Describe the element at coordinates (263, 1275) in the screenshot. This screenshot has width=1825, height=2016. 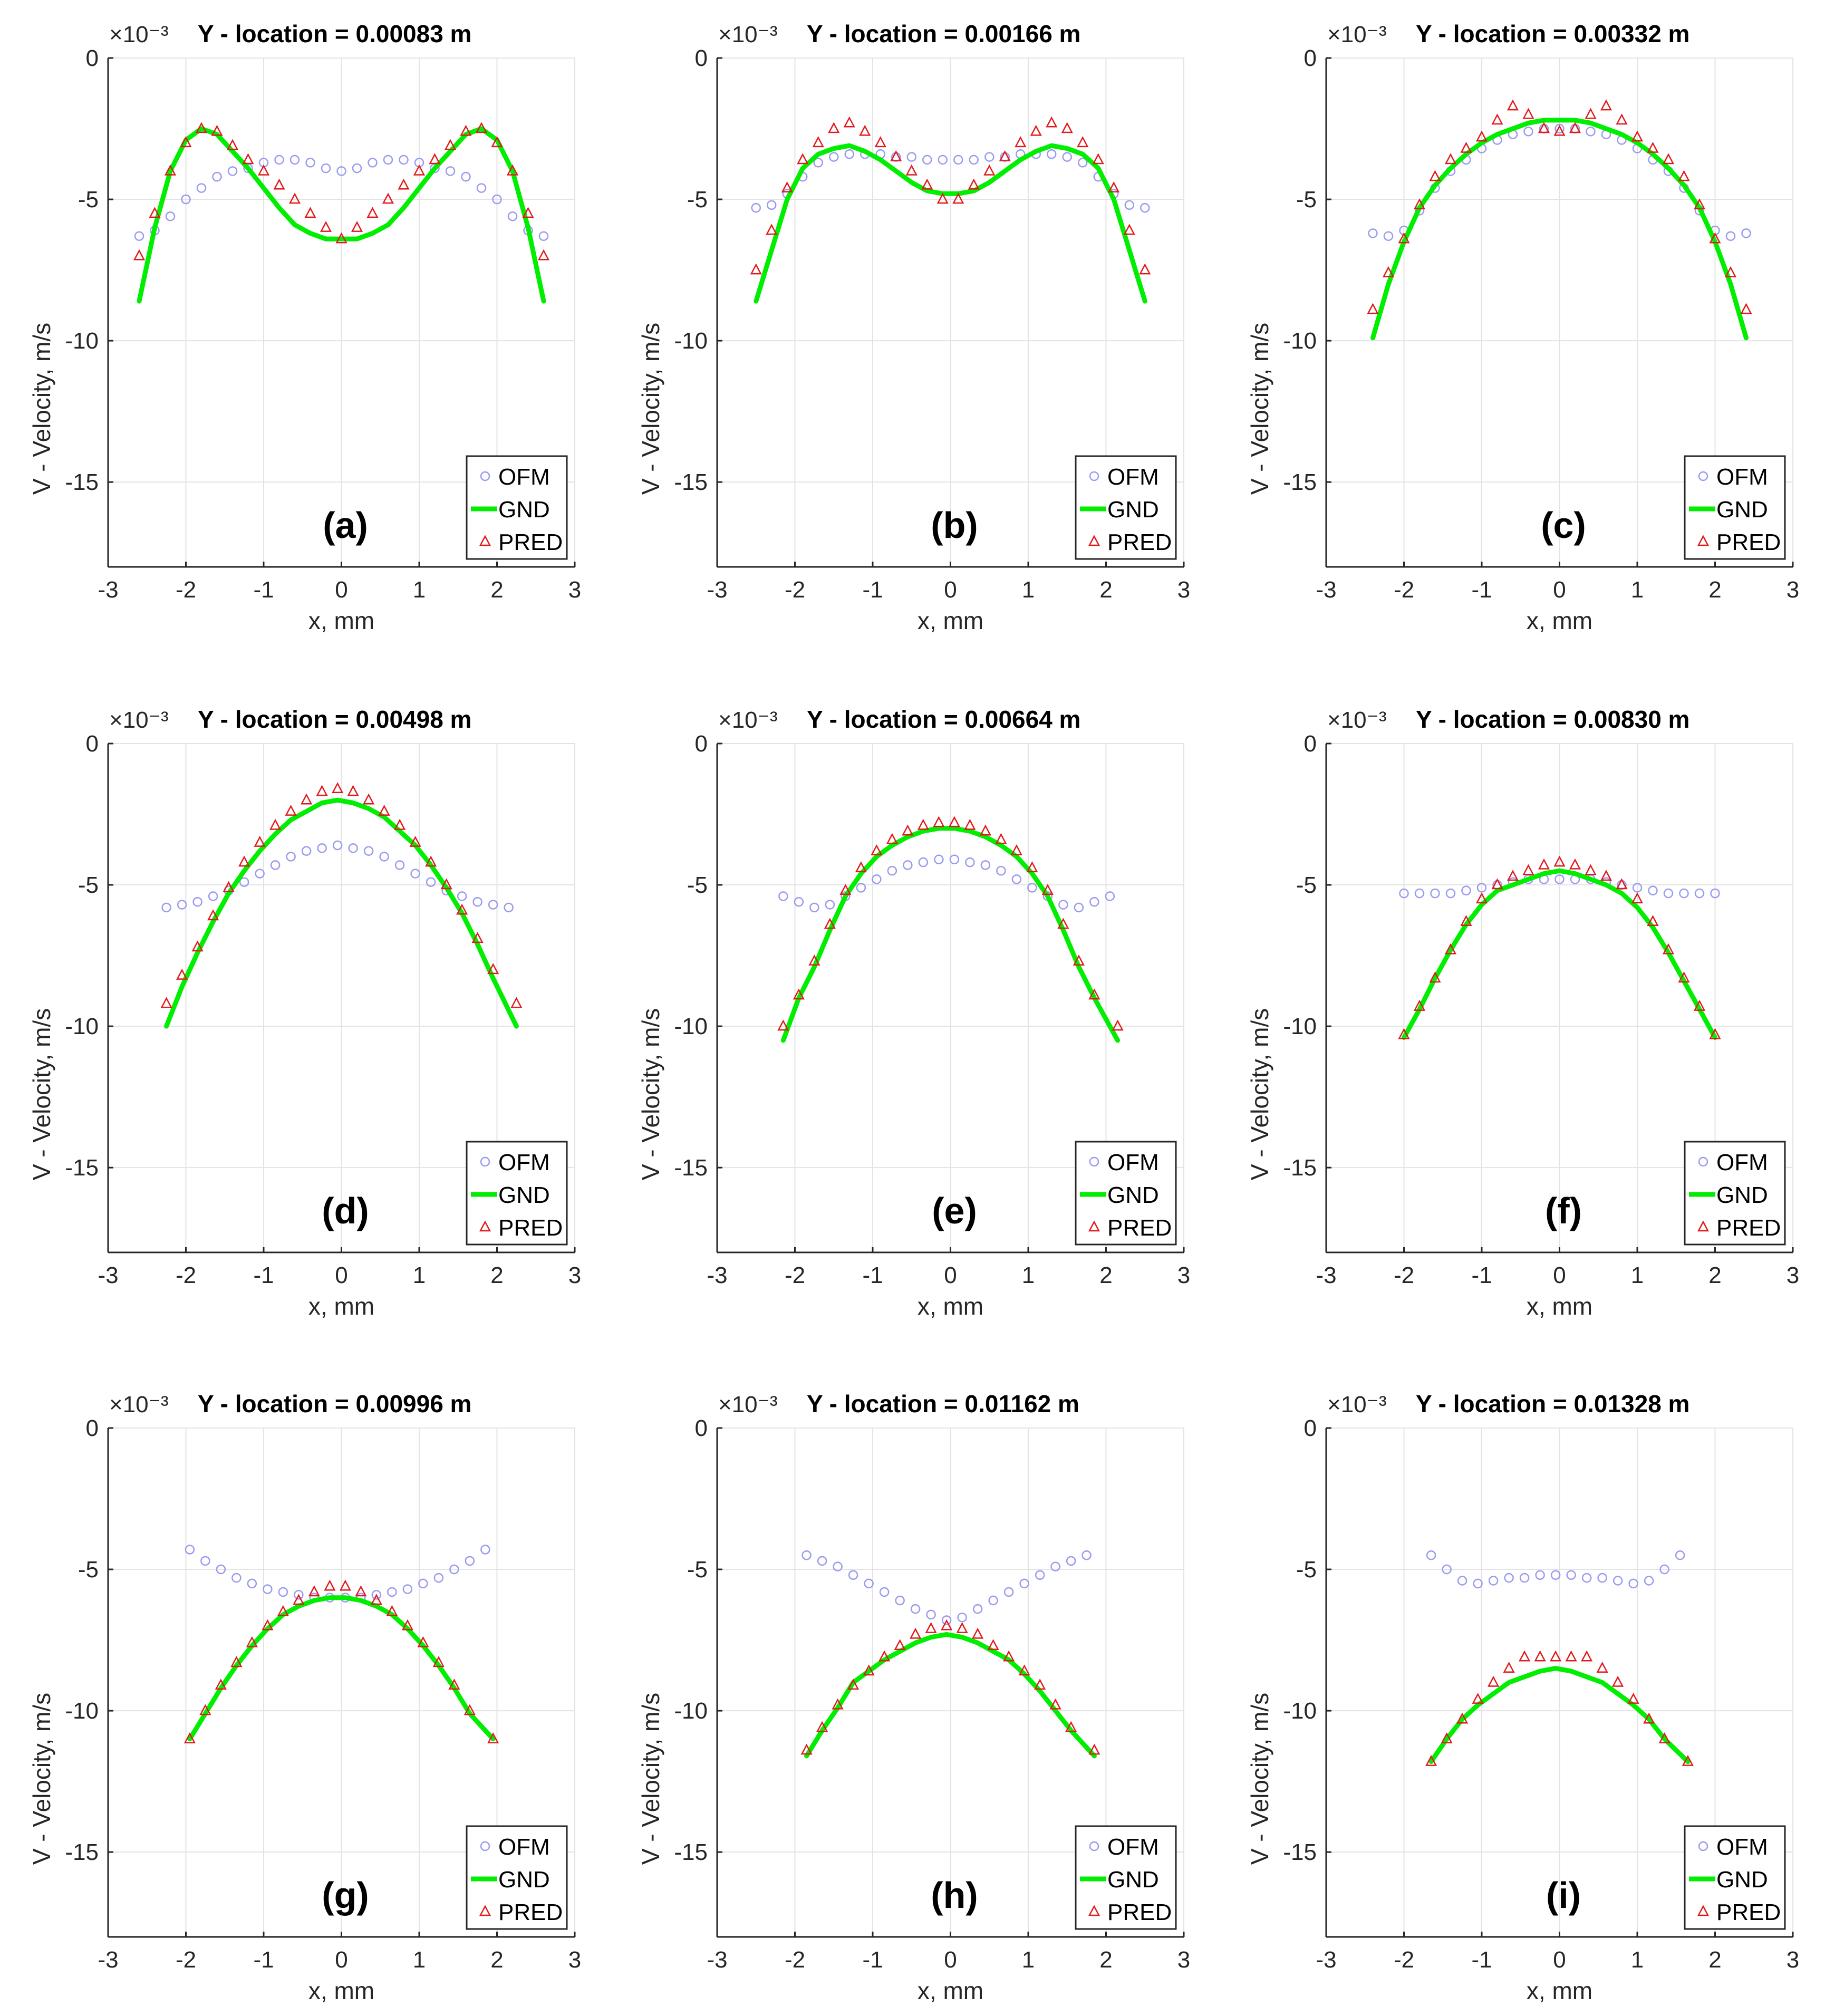
I see `x-tick-label: -1` at that location.